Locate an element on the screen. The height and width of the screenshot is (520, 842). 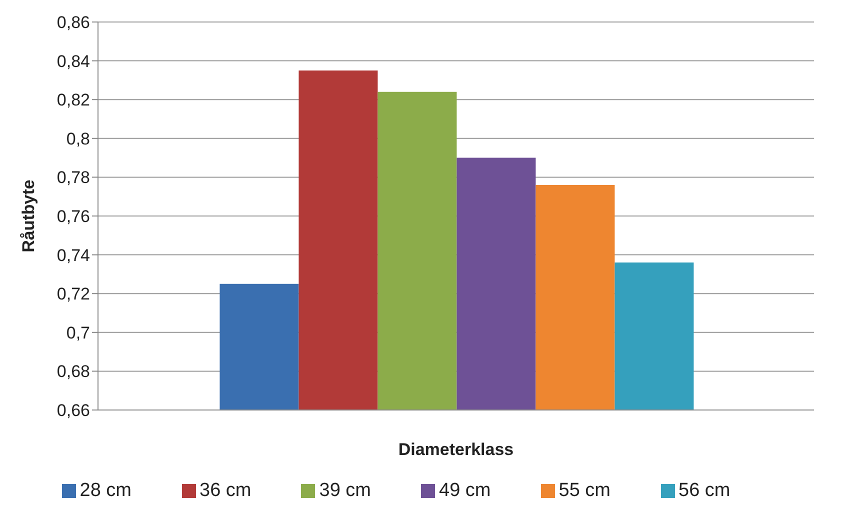
y-tick-label: 0,82 is located at coordinates (73, 100).